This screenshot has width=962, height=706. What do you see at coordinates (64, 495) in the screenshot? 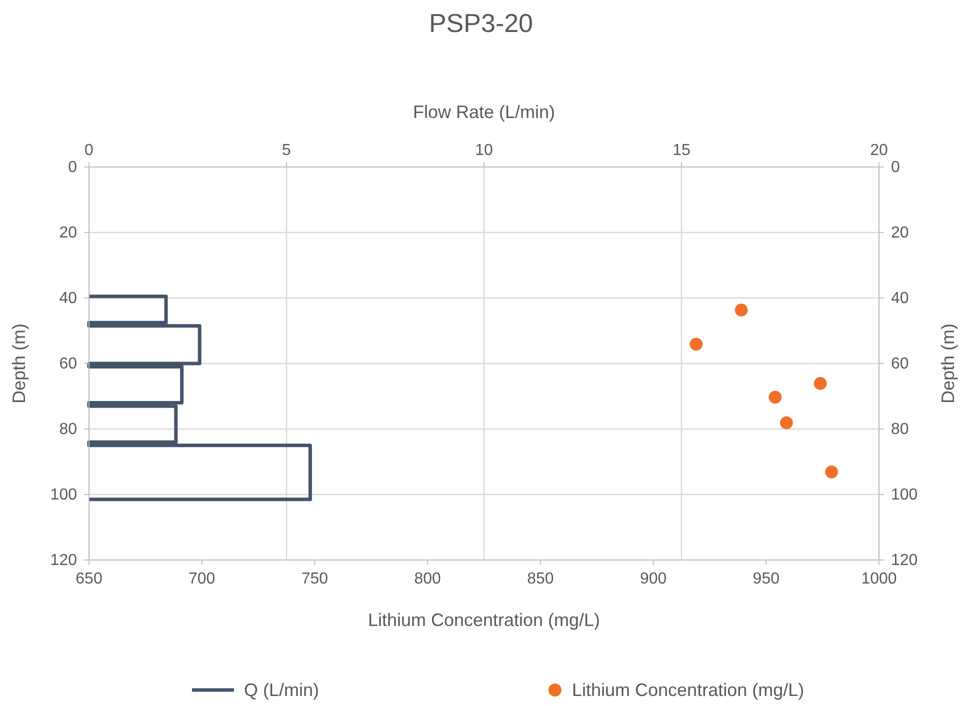
I see `y-tick-label: 100` at bounding box center [64, 495].